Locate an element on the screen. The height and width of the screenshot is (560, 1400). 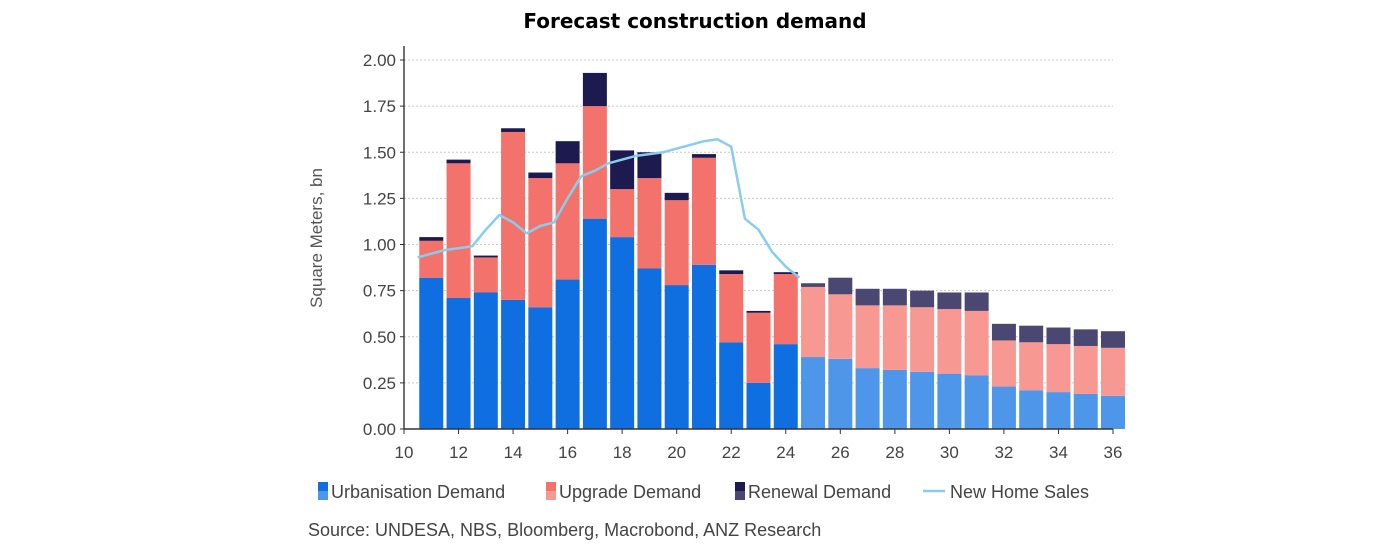
x-tick-labels: 10 12 14 16 18 20 22 24 26 28 30 32 34 36 is located at coordinates (759, 445).